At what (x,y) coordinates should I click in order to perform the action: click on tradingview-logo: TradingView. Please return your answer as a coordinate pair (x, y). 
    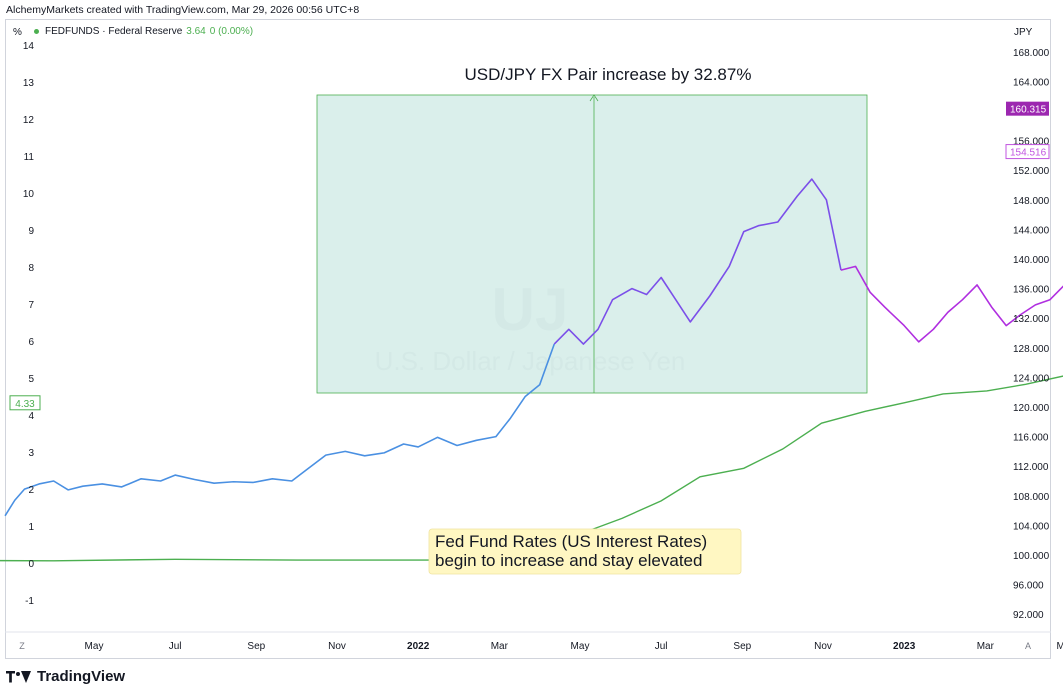
    Looking at the image, I should click on (65, 676).